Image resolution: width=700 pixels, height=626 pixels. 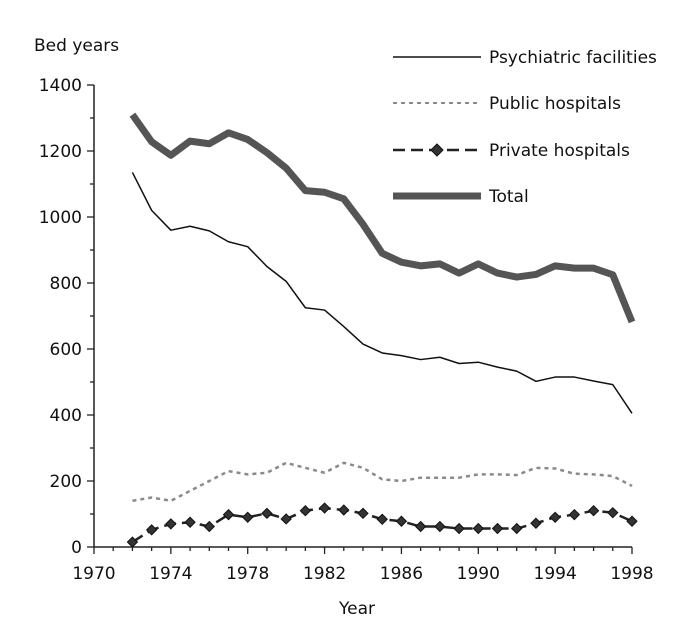 I want to click on y-tick-label: 1000, so click(x=60, y=218).